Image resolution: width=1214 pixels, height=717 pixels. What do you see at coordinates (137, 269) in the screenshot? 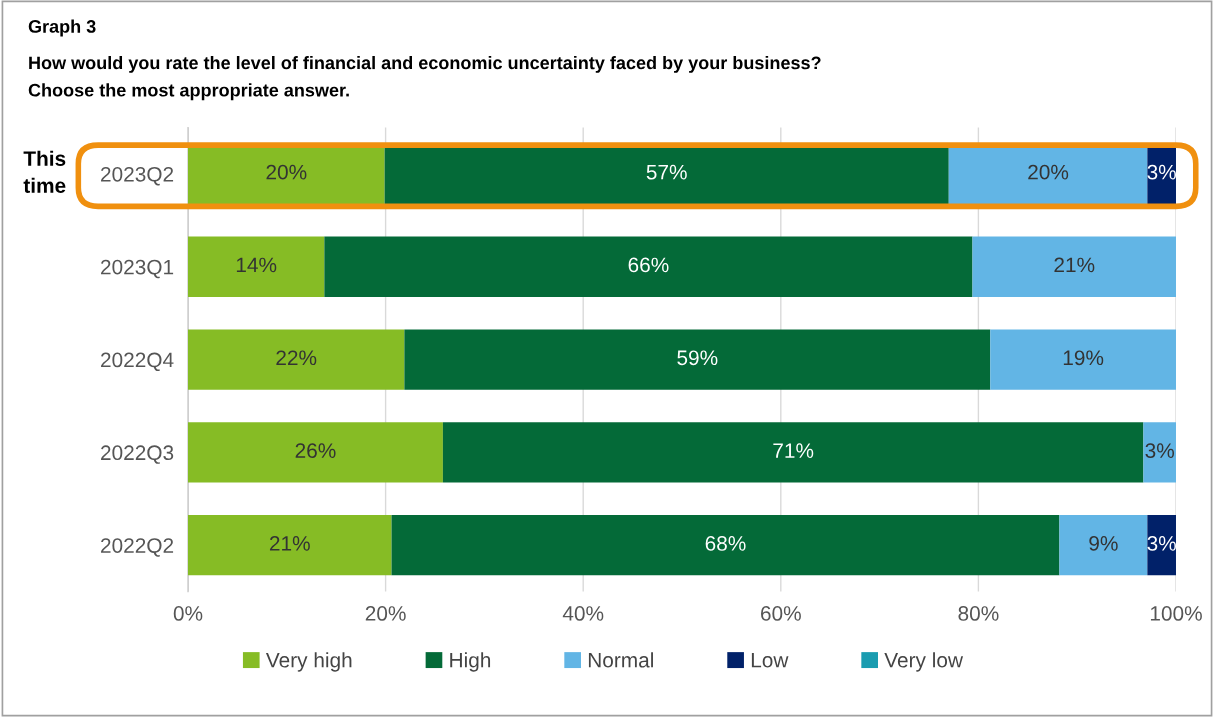
I see `y-tick-label: 2023Q1` at bounding box center [137, 269].